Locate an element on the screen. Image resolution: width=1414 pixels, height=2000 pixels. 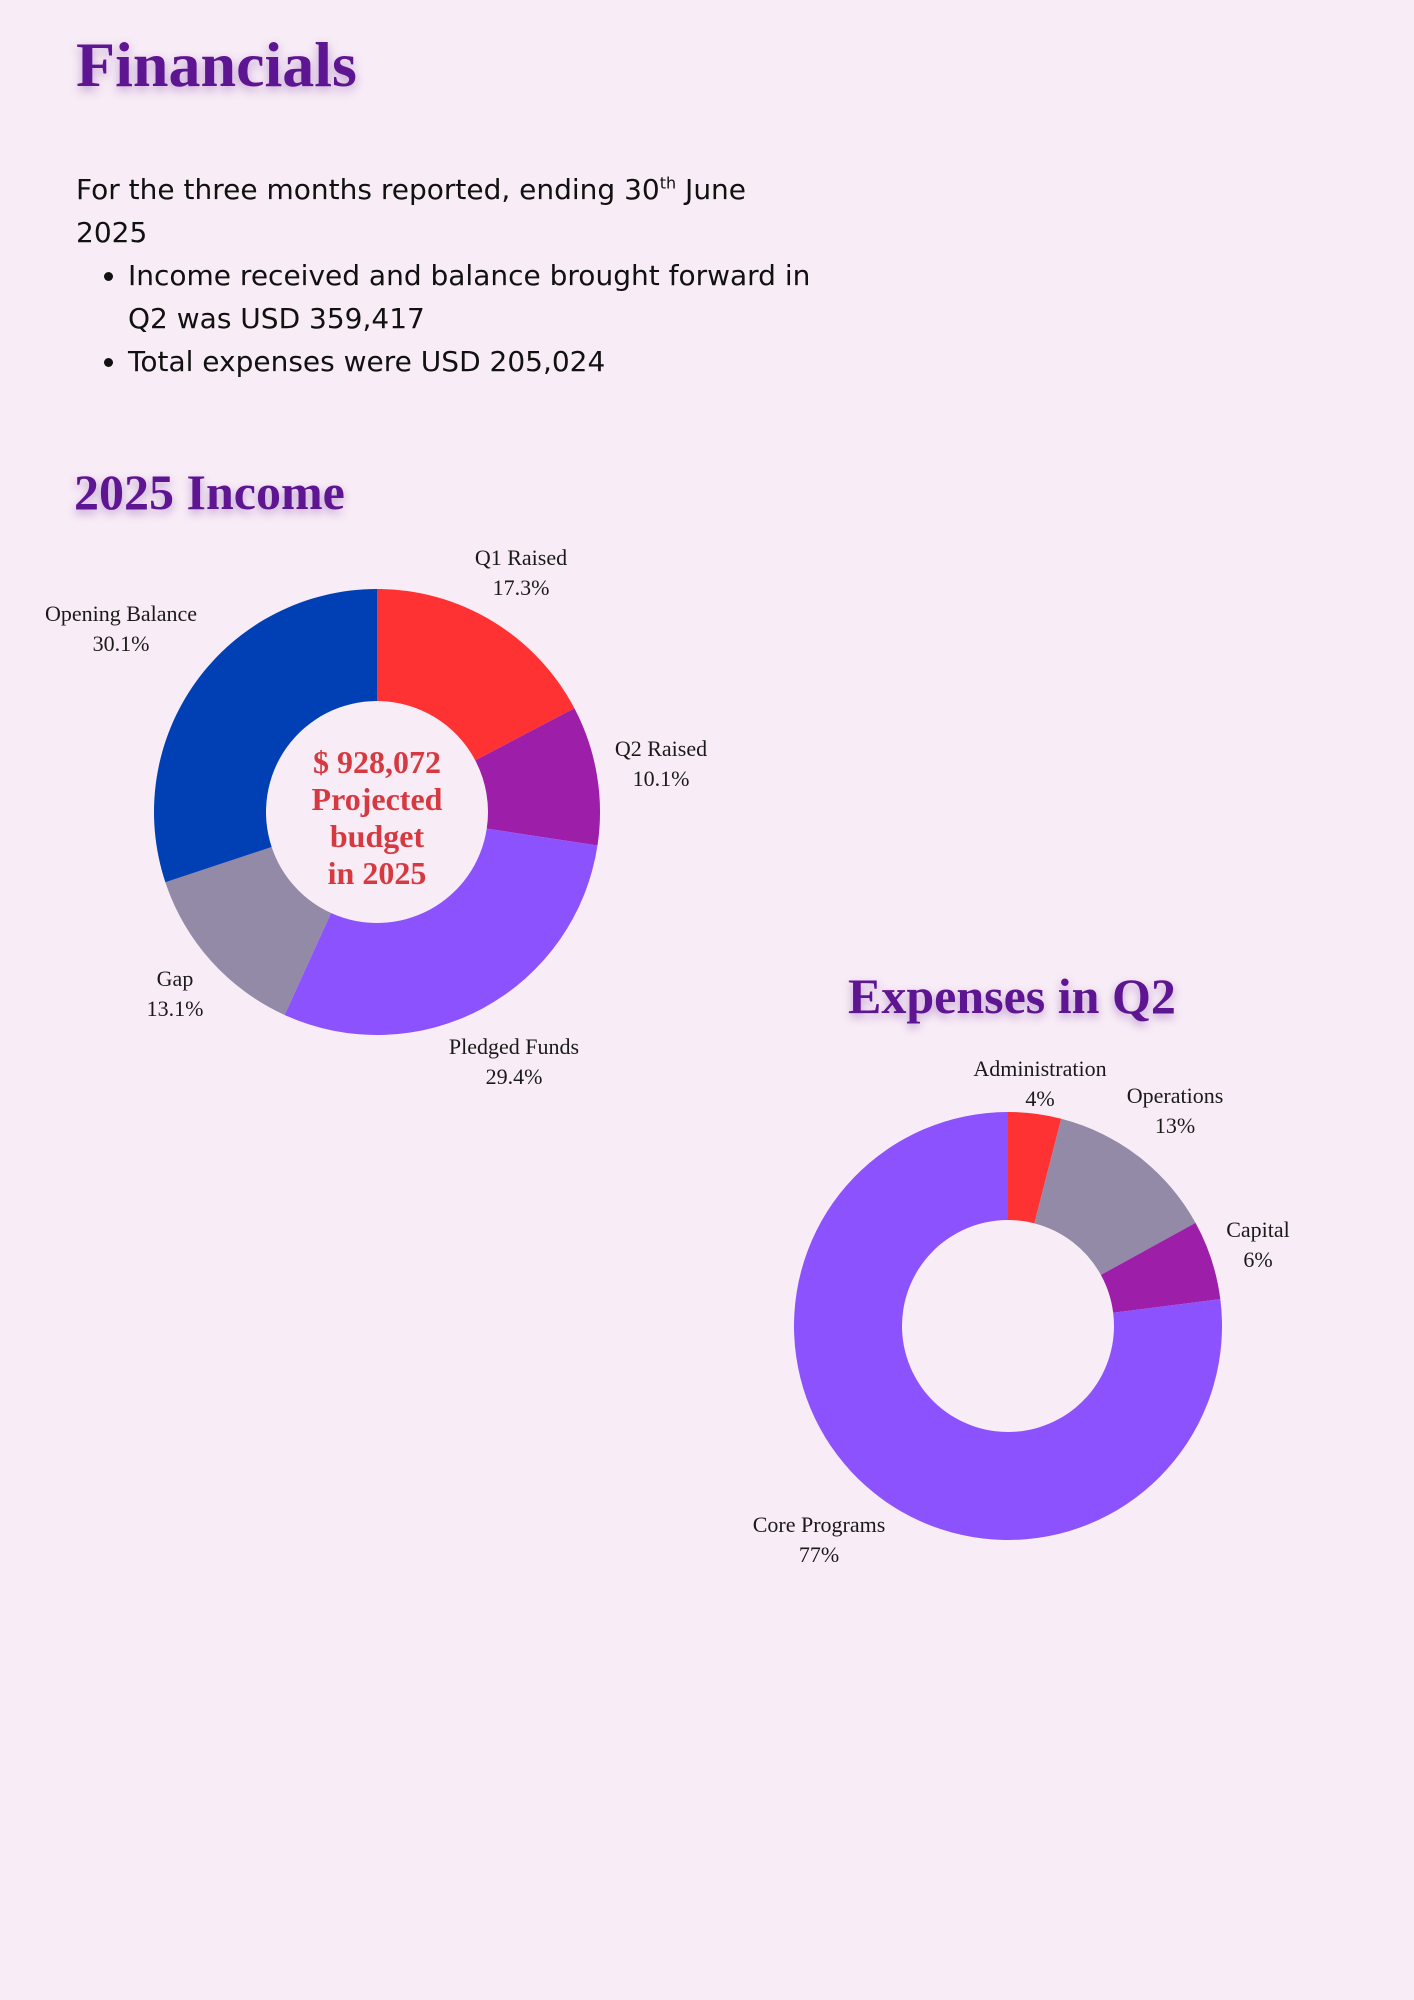
income-heading: 2025 Income is located at coordinates (209, 492).